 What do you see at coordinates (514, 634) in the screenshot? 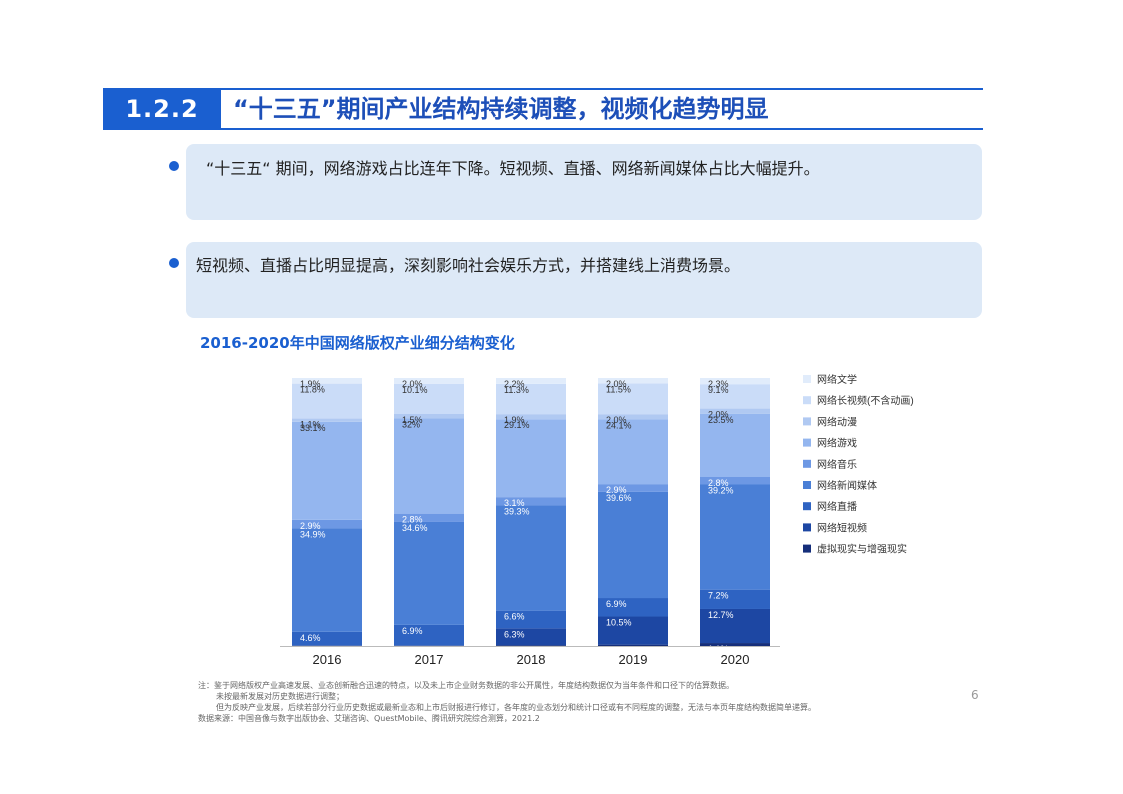
I see `data-label: 6.3%` at bounding box center [514, 634].